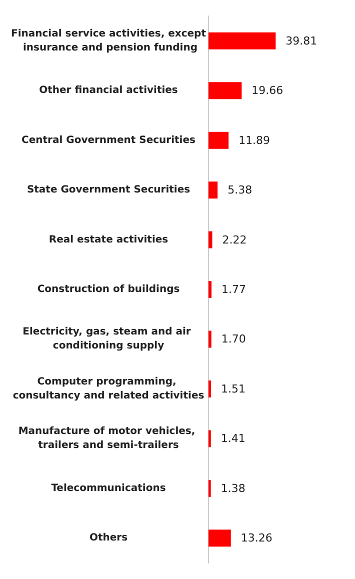 This screenshot has width=355, height=579. Describe the element at coordinates (302, 41) in the screenshot. I see `data-label: 39.81` at that location.